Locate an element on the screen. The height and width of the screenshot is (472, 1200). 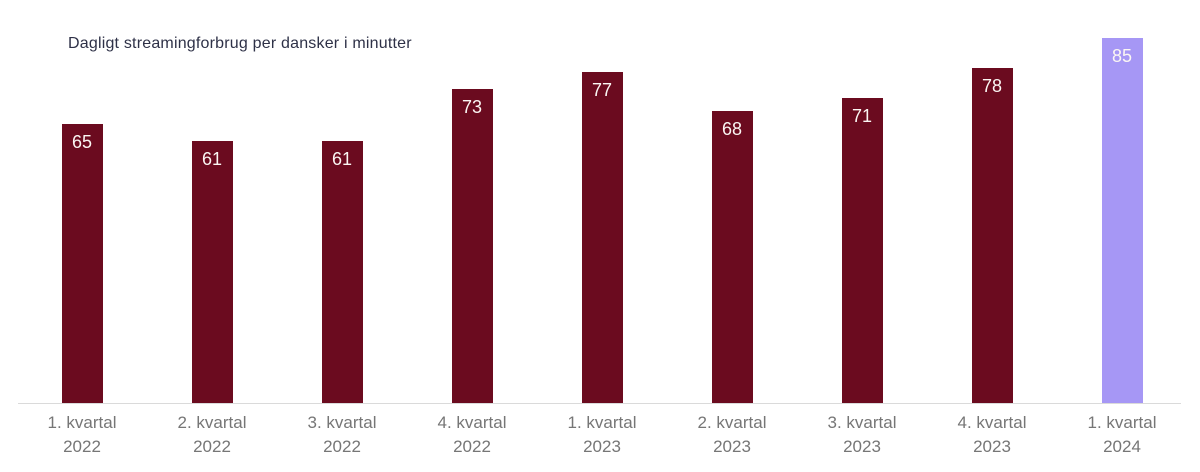
bar-4-kvartal-2022: 73 is located at coordinates (472, 246).